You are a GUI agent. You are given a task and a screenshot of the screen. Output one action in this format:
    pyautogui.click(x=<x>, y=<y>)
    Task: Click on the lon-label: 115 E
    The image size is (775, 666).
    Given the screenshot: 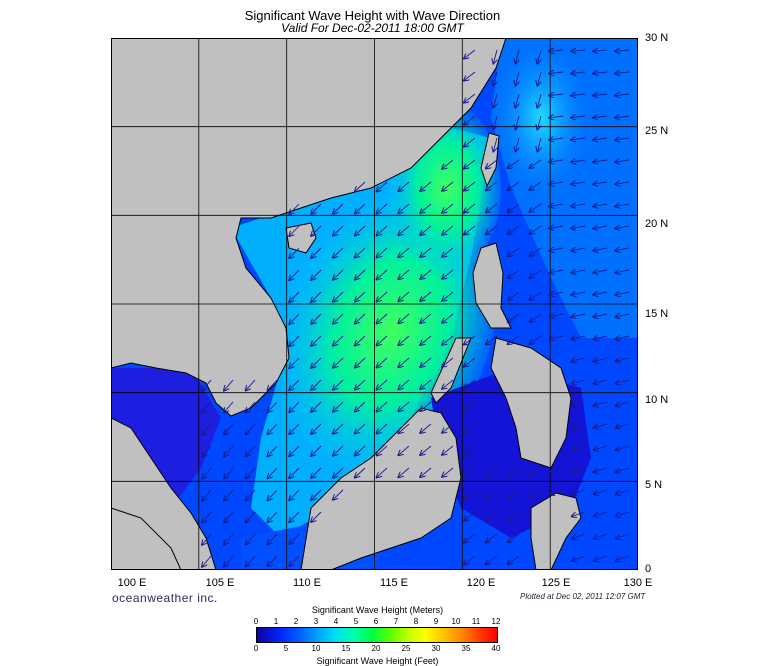 What is the action you would take?
    pyautogui.click(x=394, y=583)
    